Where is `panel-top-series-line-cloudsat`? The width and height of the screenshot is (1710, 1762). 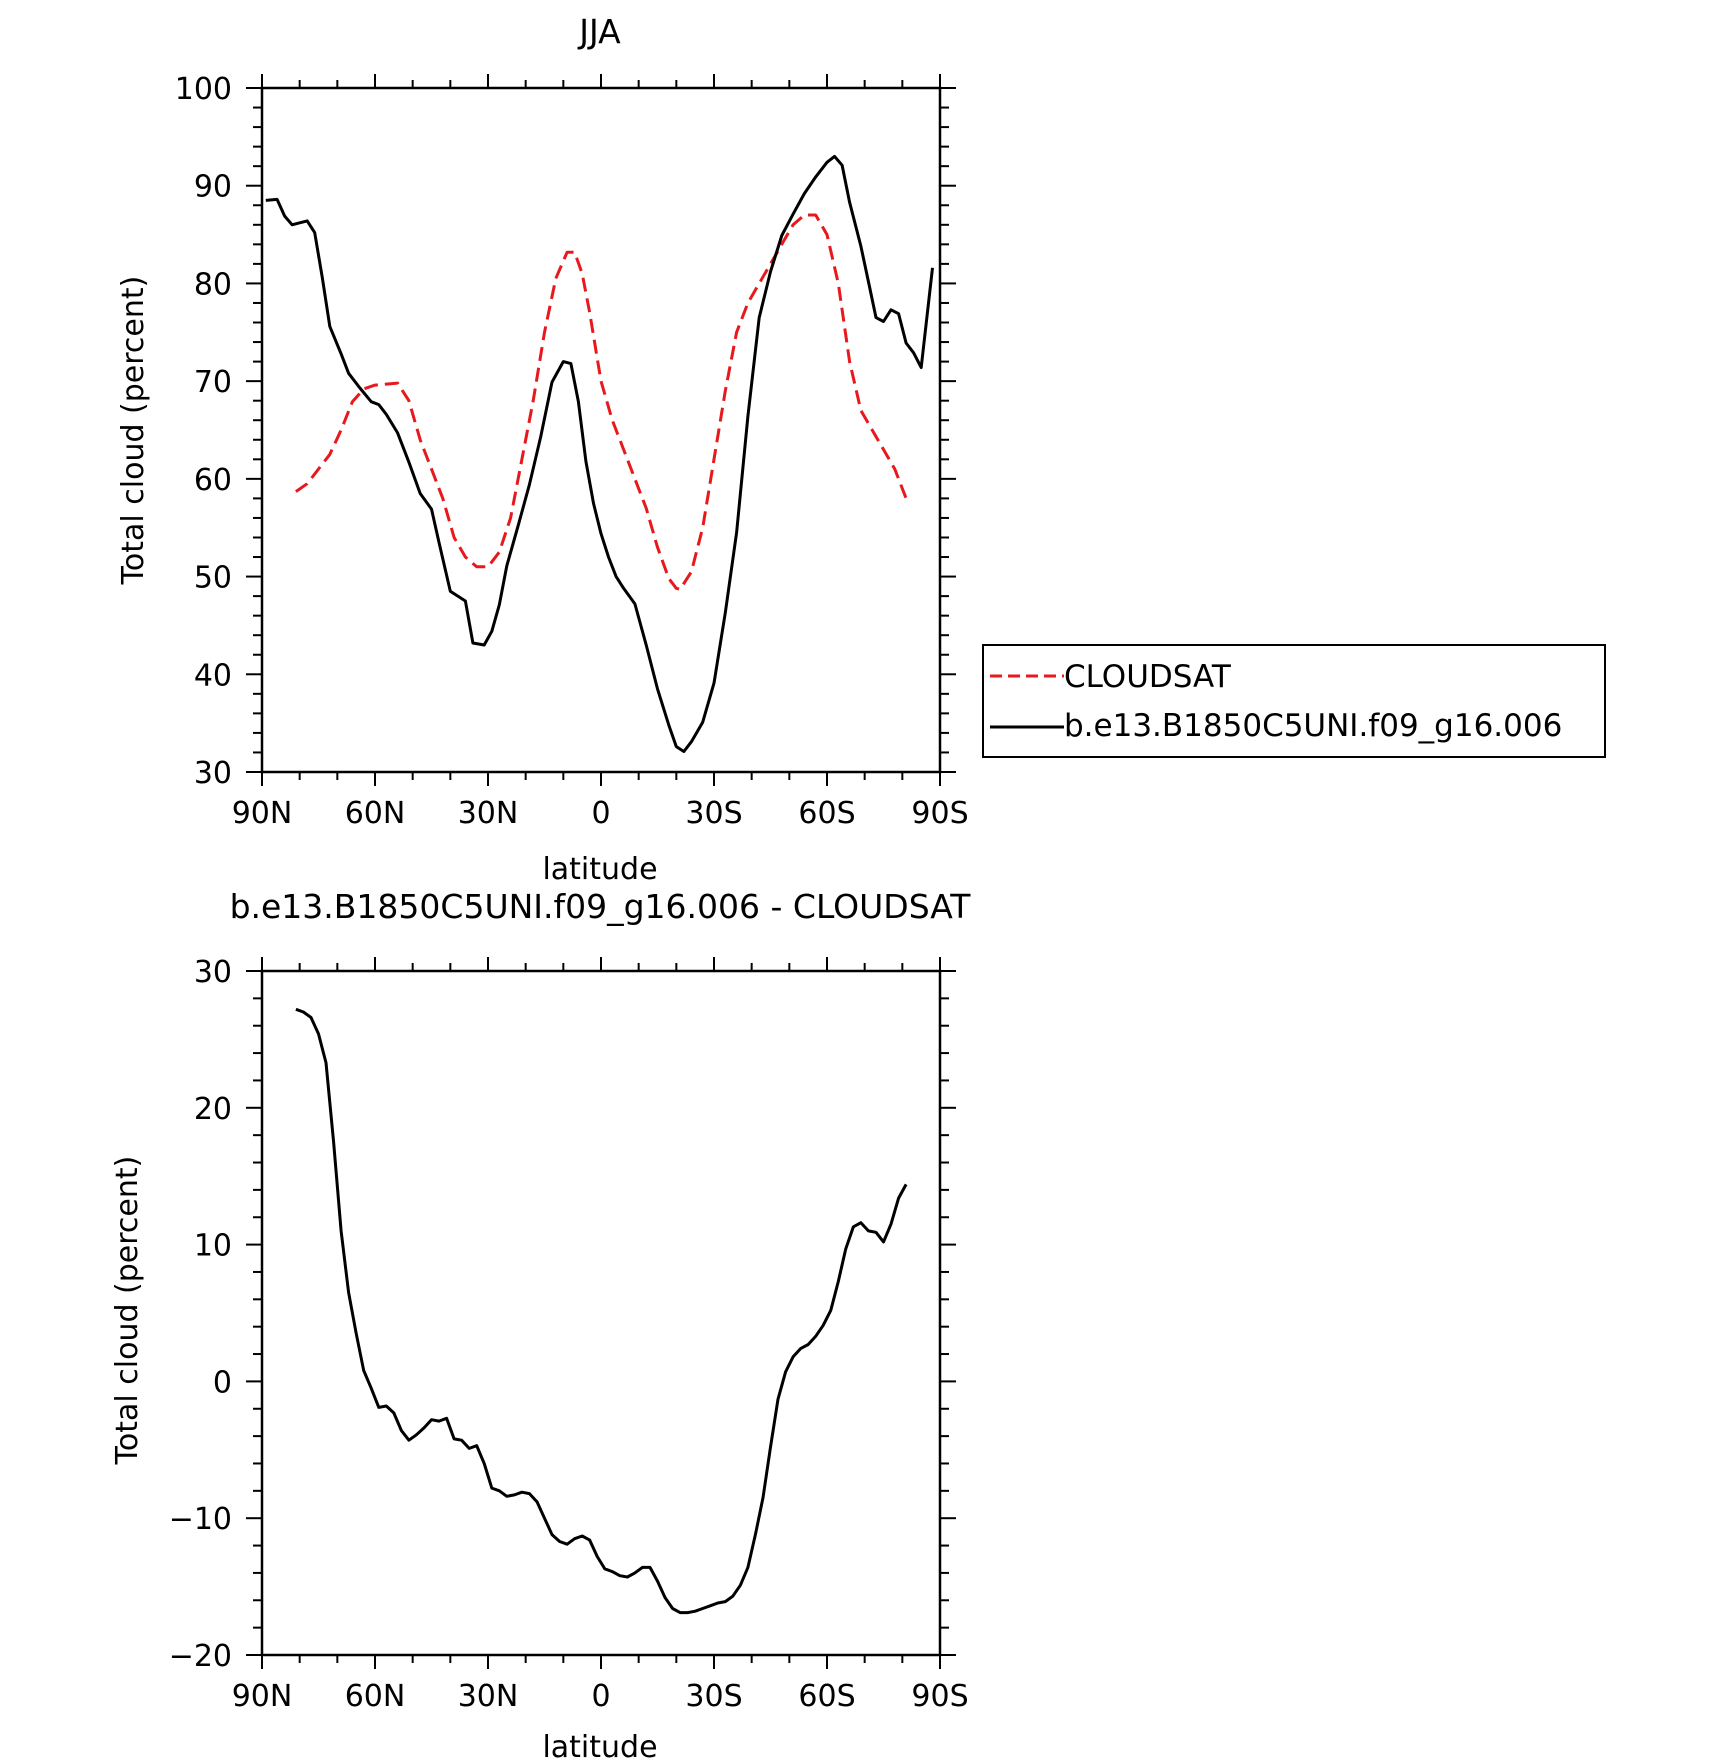
panel-top-series-line-cloudsat is located at coordinates (601, 402).